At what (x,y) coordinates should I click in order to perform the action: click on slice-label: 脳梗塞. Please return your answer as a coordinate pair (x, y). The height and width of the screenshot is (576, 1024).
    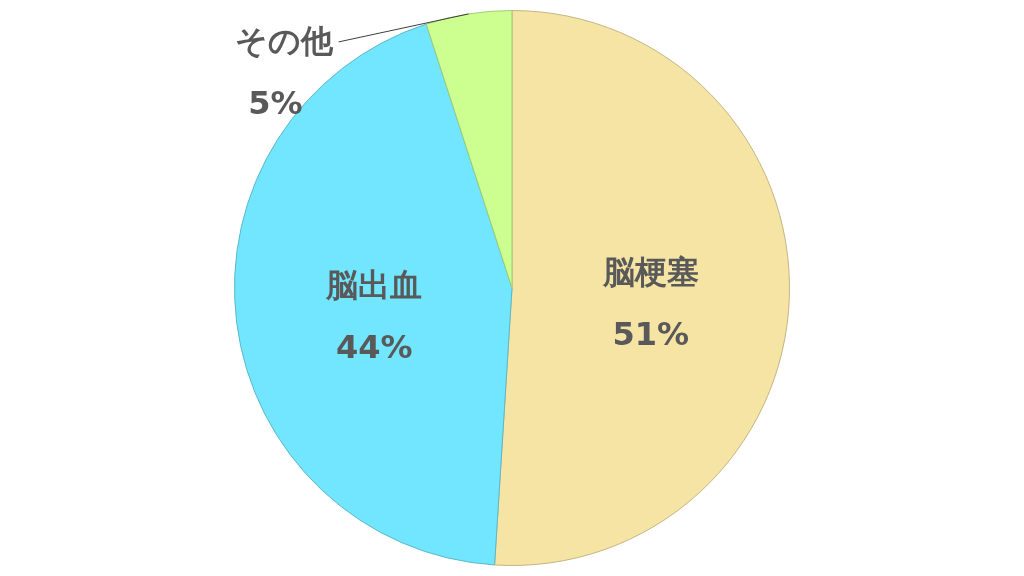
    Looking at the image, I should click on (650, 271).